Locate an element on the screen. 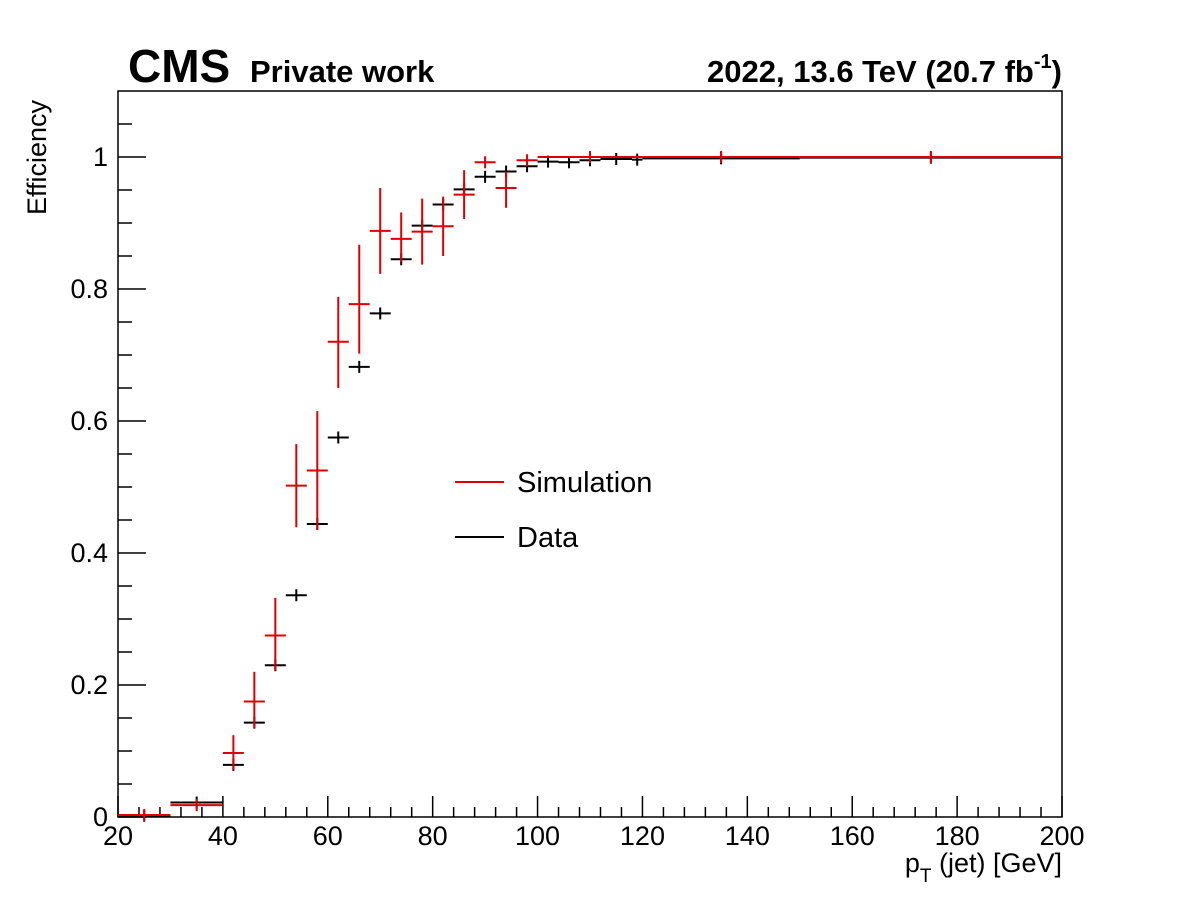 The width and height of the screenshot is (1181, 908). y-tick-label: 1 is located at coordinates (100, 157).